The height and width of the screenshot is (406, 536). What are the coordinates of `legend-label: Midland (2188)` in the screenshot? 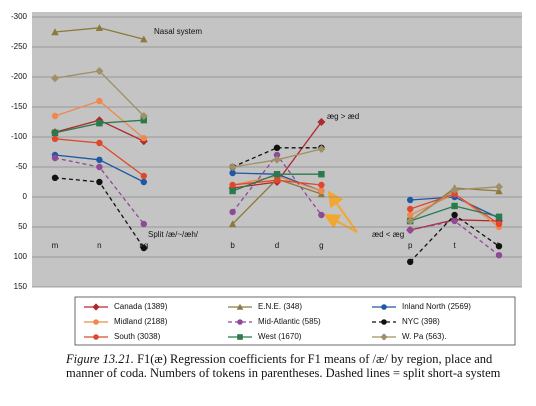 It's located at (141, 321).